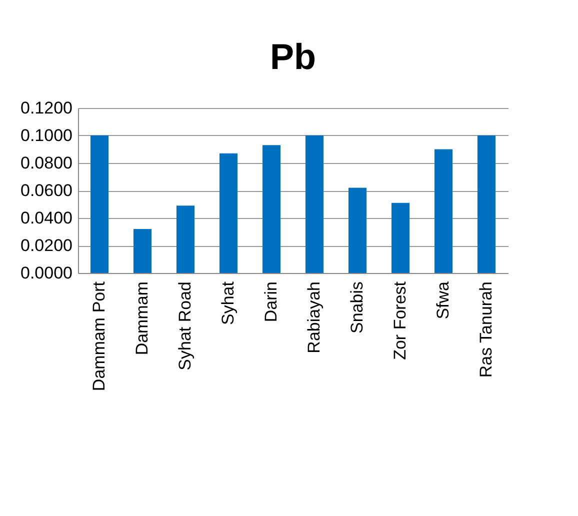  I want to click on x-tick-label: Zor Forest, so click(400, 320).